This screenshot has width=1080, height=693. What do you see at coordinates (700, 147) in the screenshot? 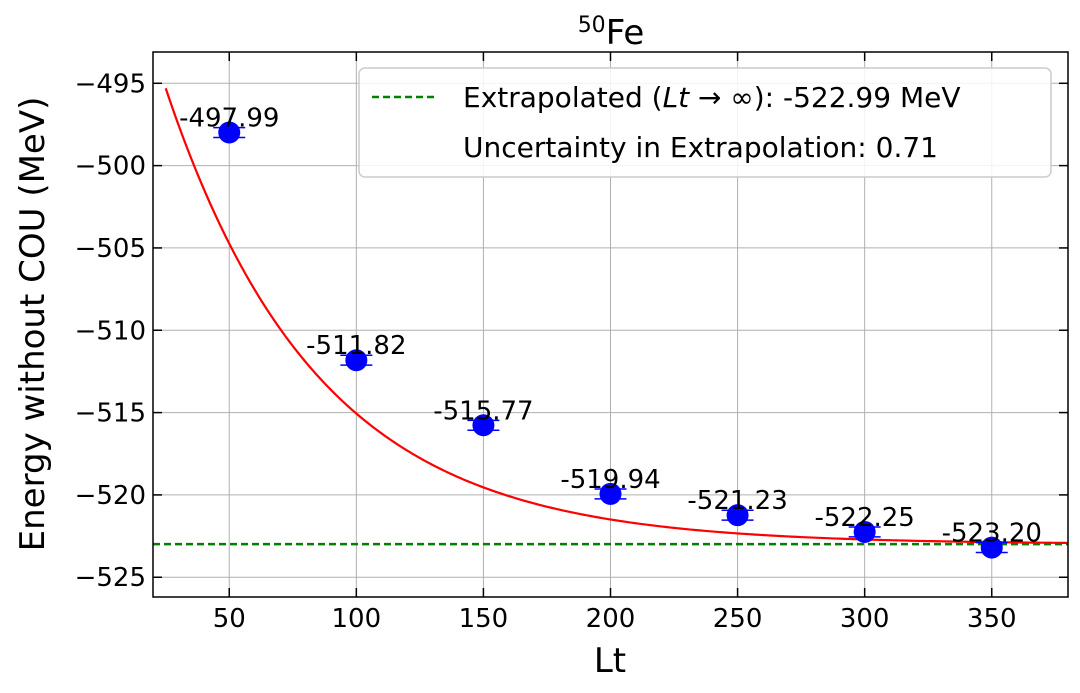
I see `legend-uncertainty-label: Uncertainty in Extrapolation: 0.71` at bounding box center [700, 147].